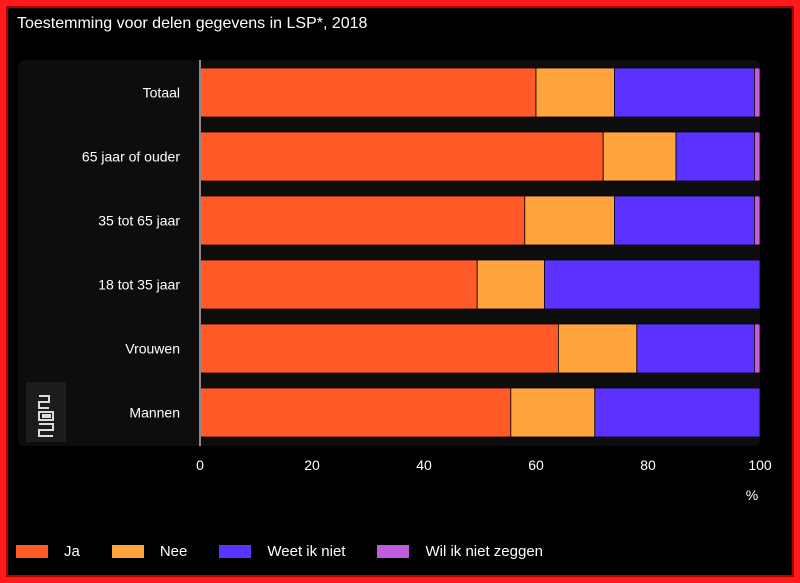 This screenshot has width=800, height=583. I want to click on category-label: 18 tot 35 jaar, so click(139, 285).